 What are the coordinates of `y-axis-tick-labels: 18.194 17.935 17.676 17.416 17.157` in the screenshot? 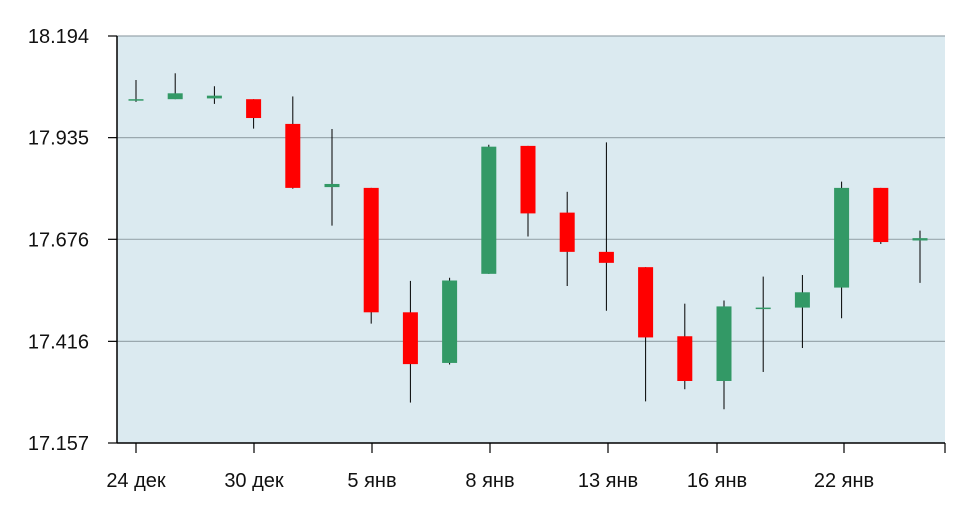 It's located at (58, 240).